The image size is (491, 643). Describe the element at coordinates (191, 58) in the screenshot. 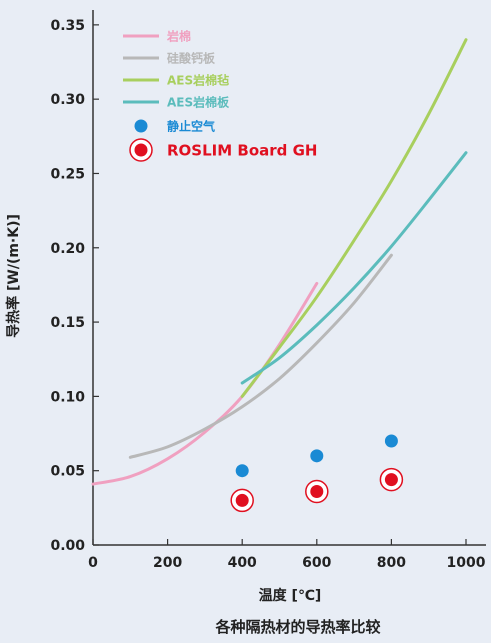

I see `legend-label-1: 硅酸钙板` at that location.